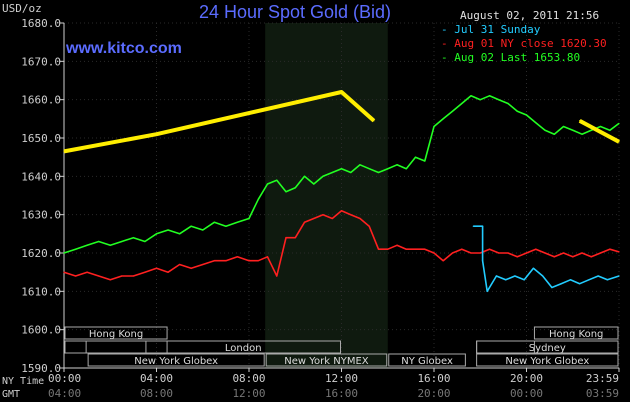 The image size is (630, 402). What do you see at coordinates (41, 176) in the screenshot?
I see `y-tick-label: 1640.0` at bounding box center [41, 176].